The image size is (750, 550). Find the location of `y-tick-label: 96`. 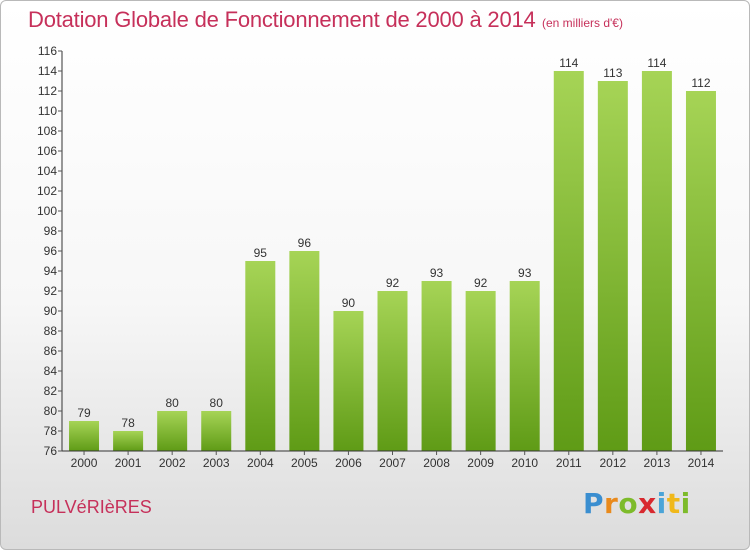

y-tick-label: 96 is located at coordinates (51, 251).